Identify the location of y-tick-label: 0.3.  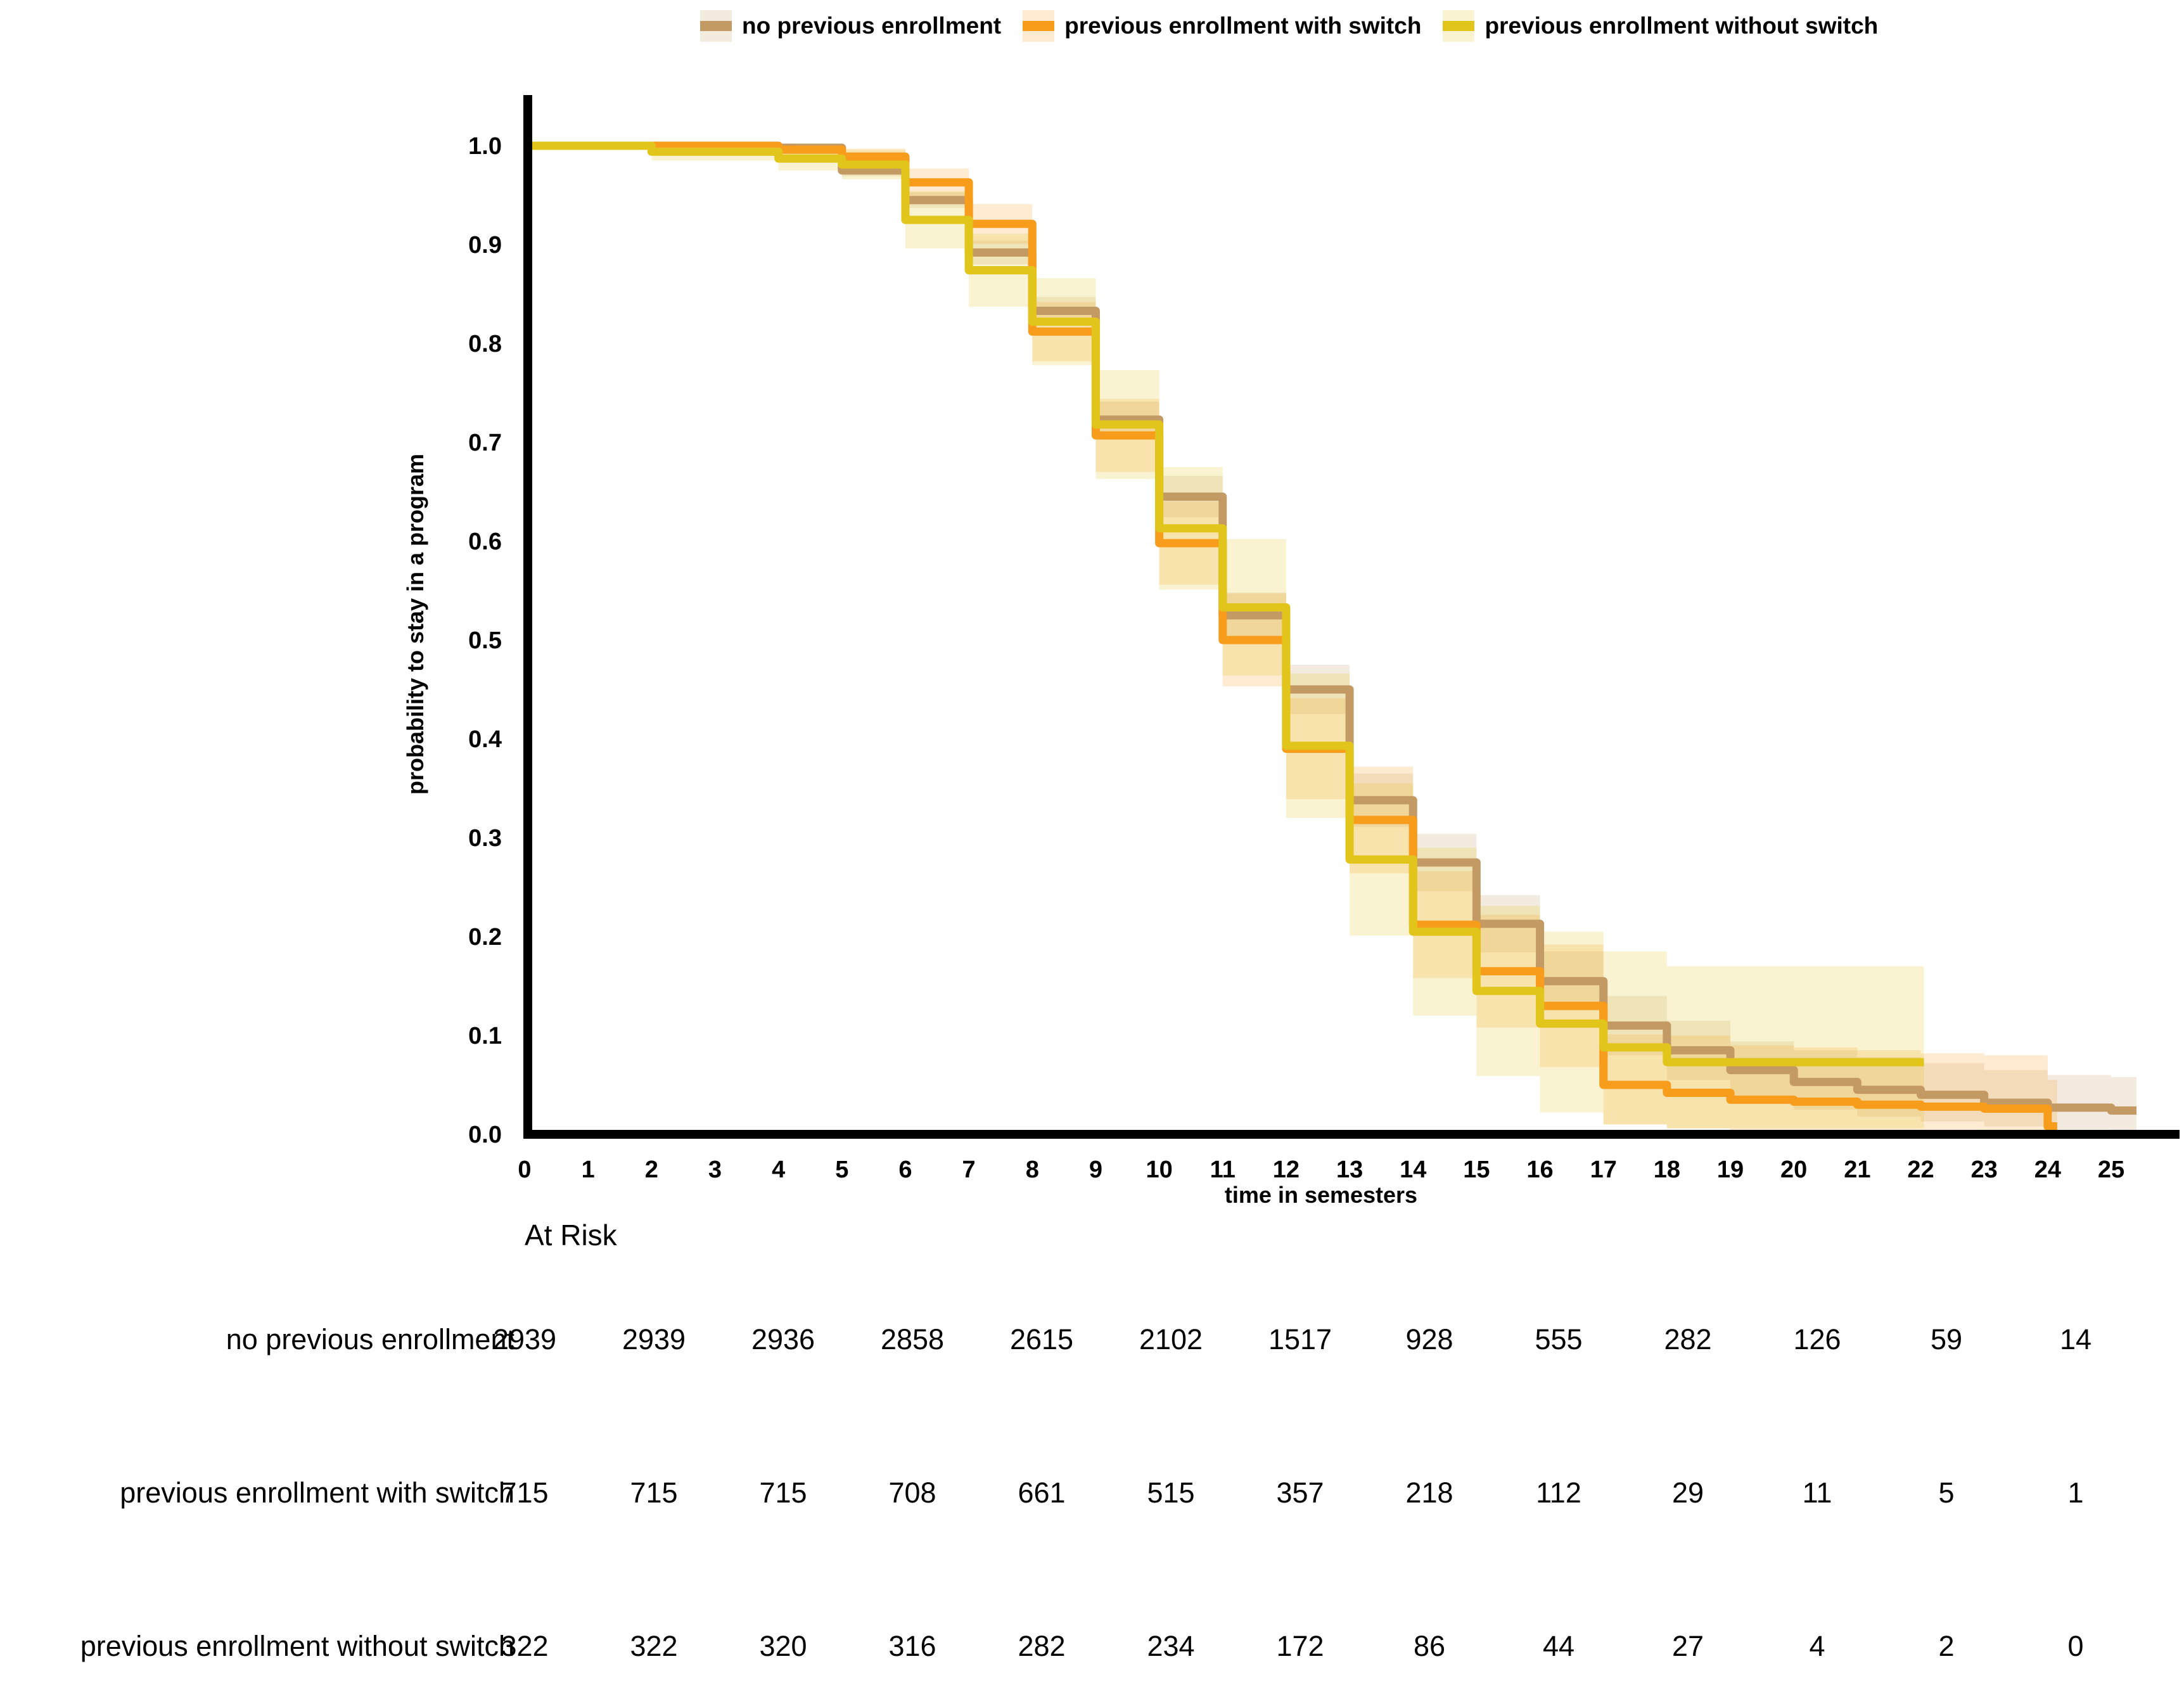
(485, 839).